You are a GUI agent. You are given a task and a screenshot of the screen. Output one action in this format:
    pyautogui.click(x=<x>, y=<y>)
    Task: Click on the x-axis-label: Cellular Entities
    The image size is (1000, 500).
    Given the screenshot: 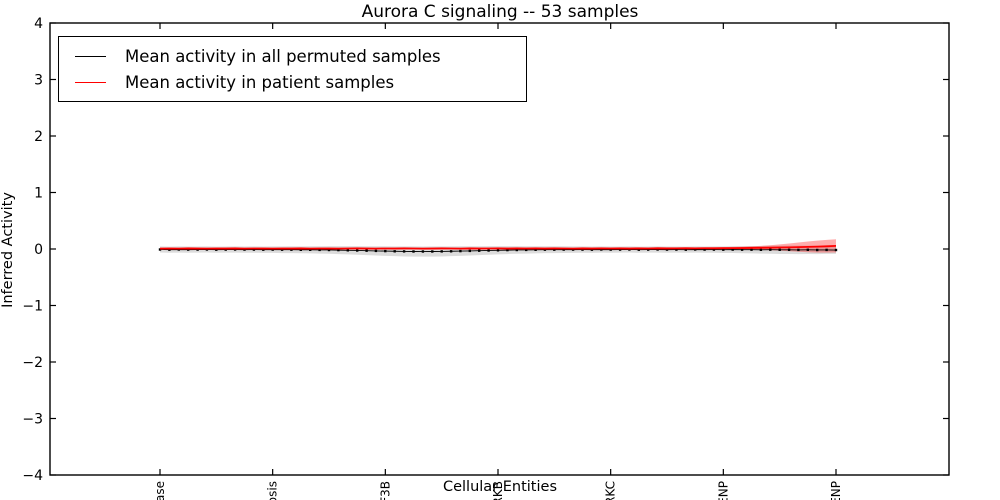 What is the action you would take?
    pyautogui.click(x=500, y=487)
    